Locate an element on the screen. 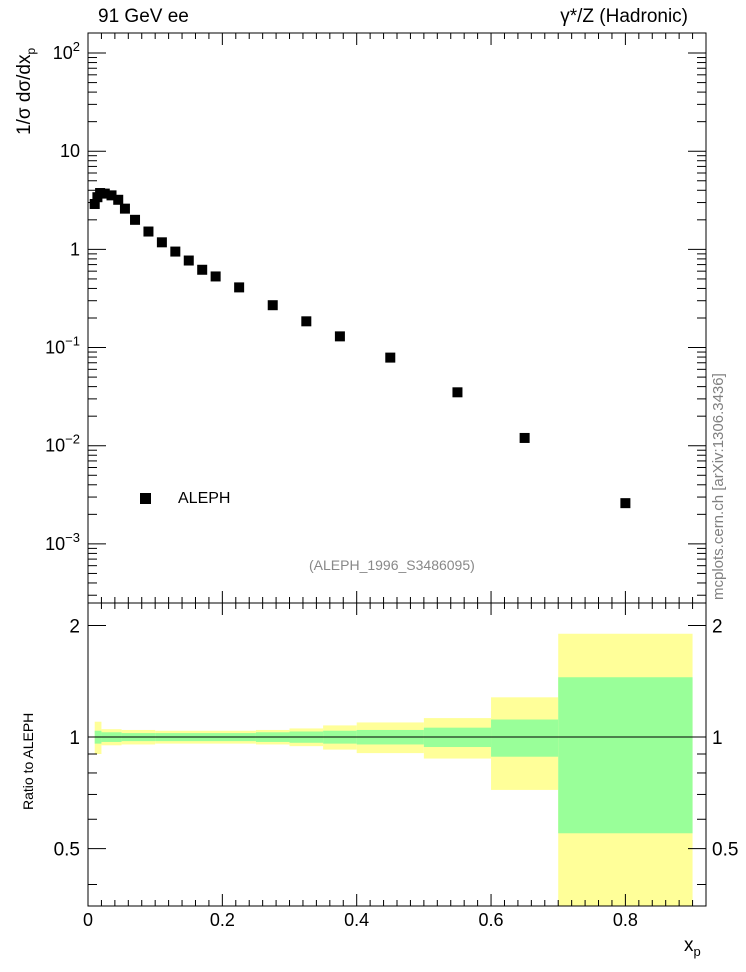 This screenshot has height=972, width=746. y-axis-label-ratio: Ratio to ALEPH is located at coordinates (28, 761).